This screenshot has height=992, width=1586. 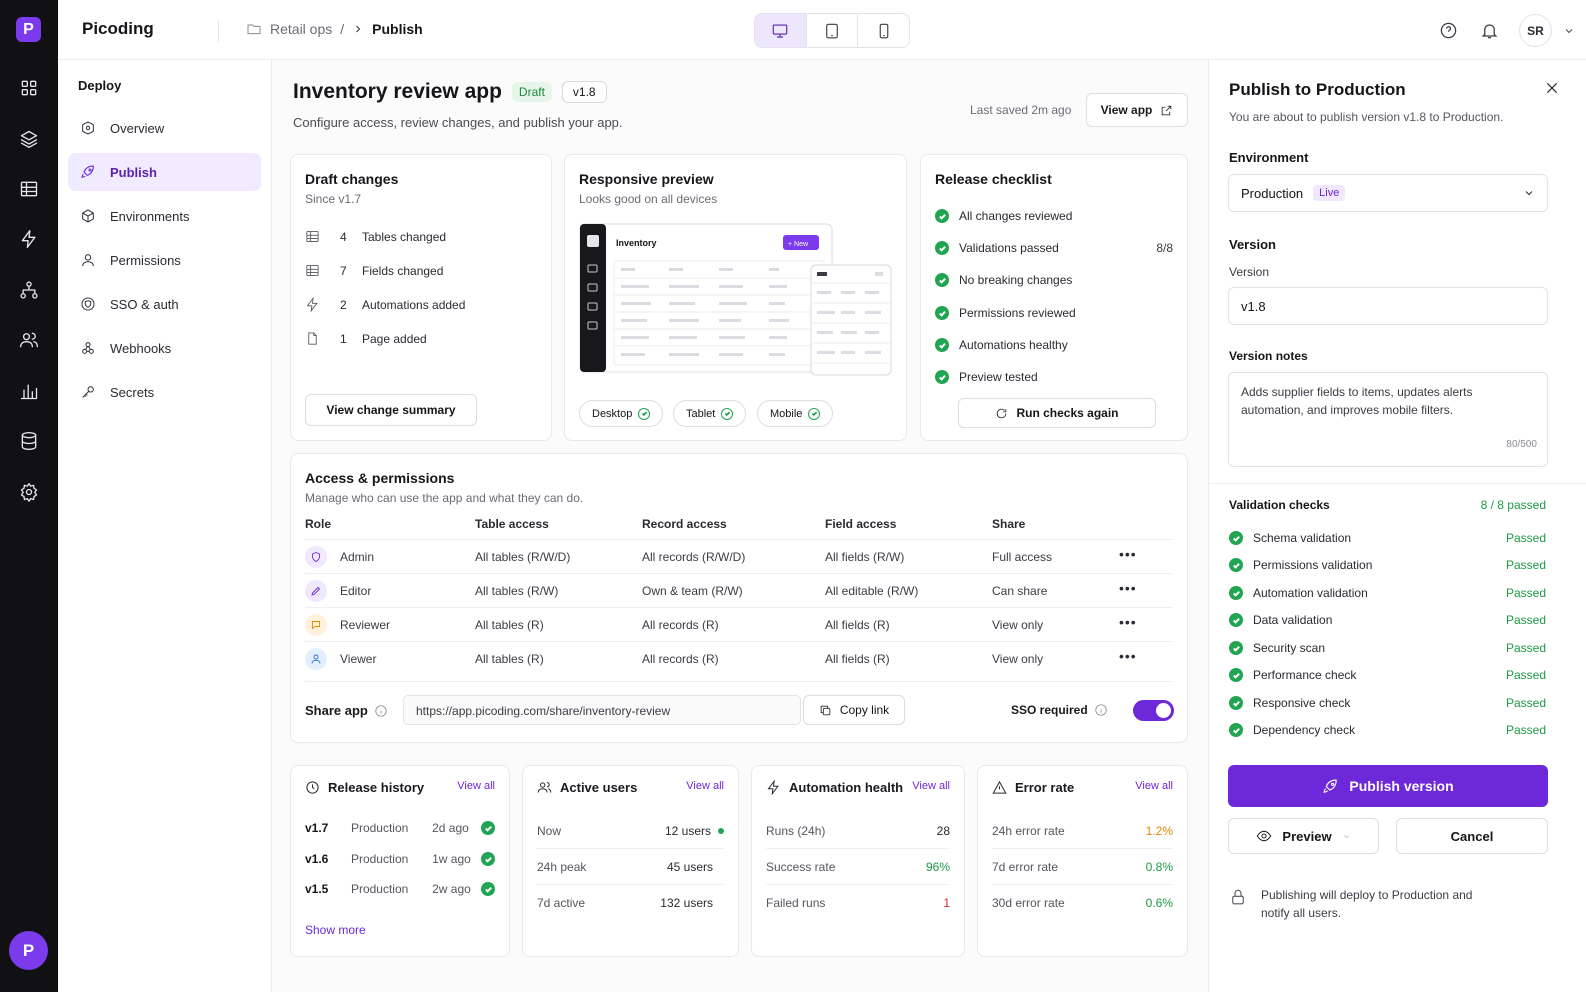 I want to click on card-title: Automation health, so click(x=846, y=787).